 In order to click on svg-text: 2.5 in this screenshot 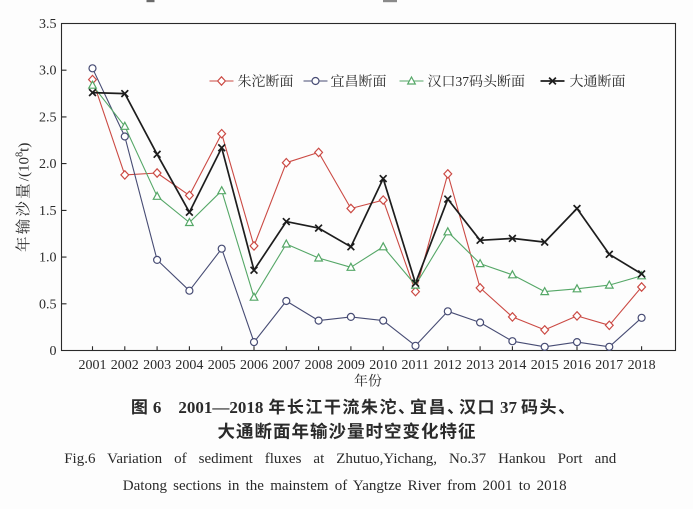, I will do `click(48, 117)`.